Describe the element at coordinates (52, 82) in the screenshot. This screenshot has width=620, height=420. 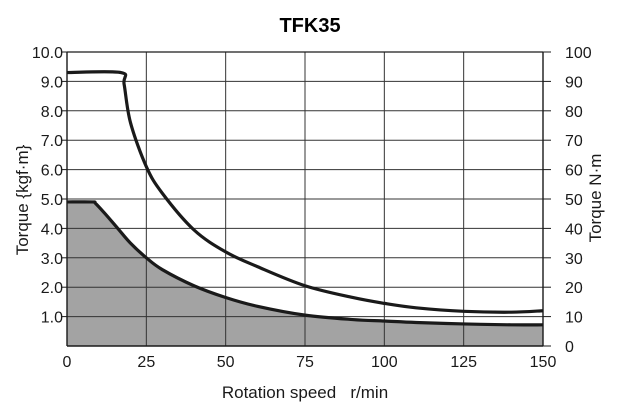
I see `y-left-tick-label: 9.0` at that location.